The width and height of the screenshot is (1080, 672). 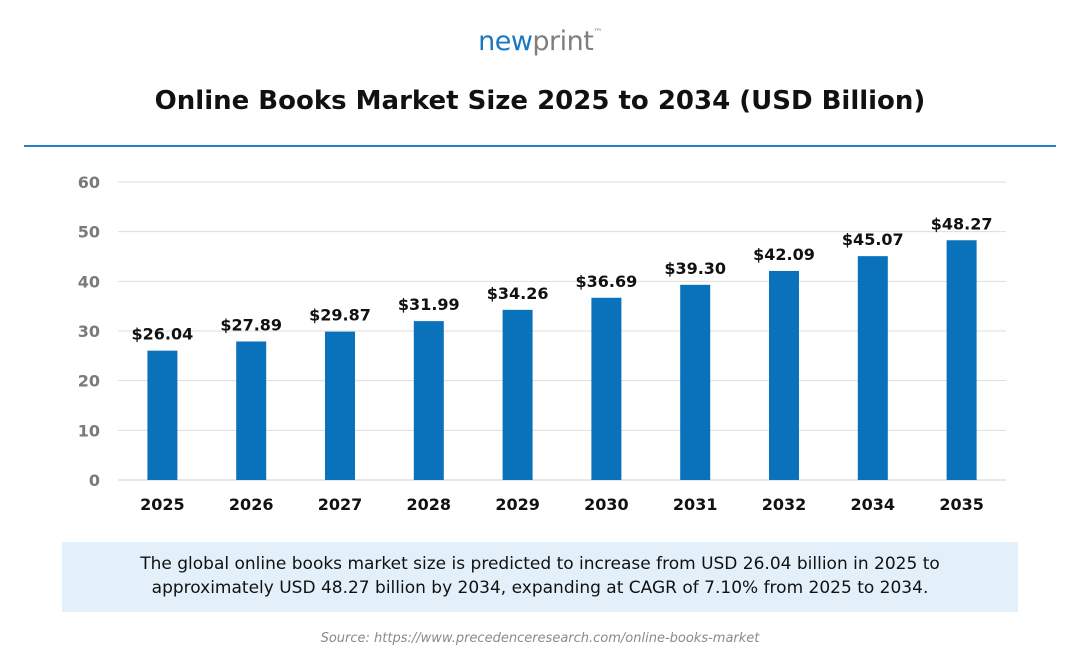 What do you see at coordinates (89, 232) in the screenshot?
I see `y-tick-label: 50` at bounding box center [89, 232].